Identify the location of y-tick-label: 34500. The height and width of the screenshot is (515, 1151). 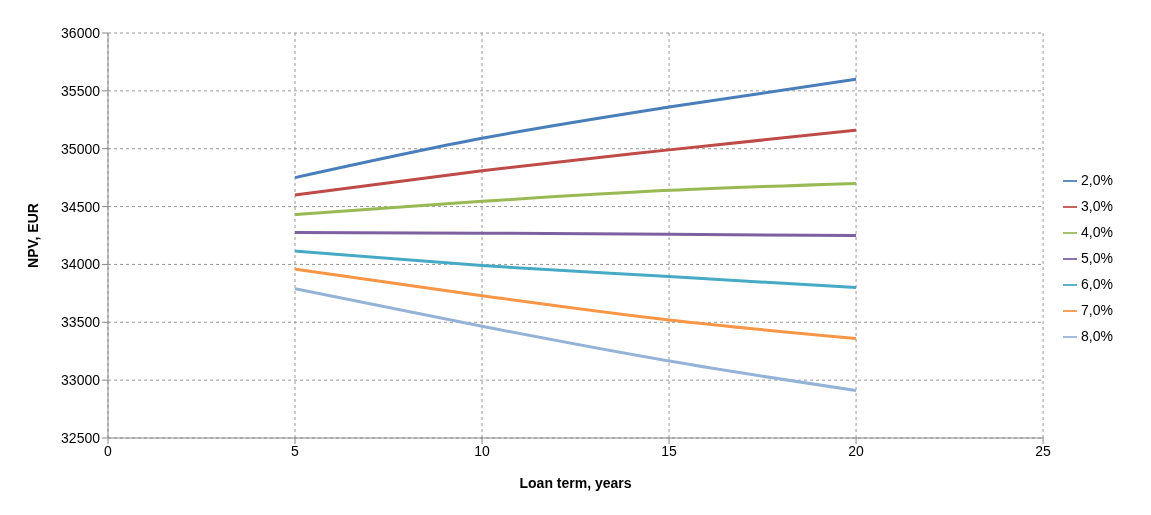
(81, 206).